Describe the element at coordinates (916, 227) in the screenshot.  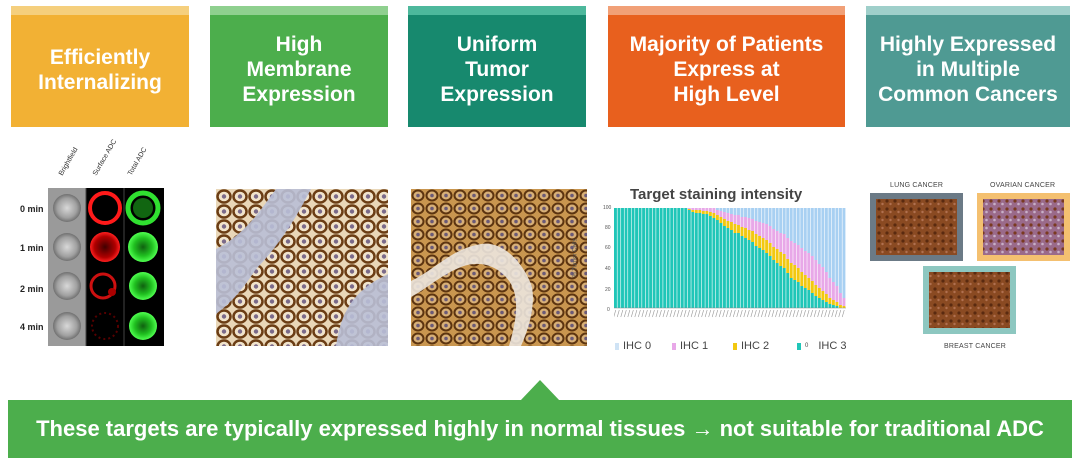
I see `lung-cancer-image` at that location.